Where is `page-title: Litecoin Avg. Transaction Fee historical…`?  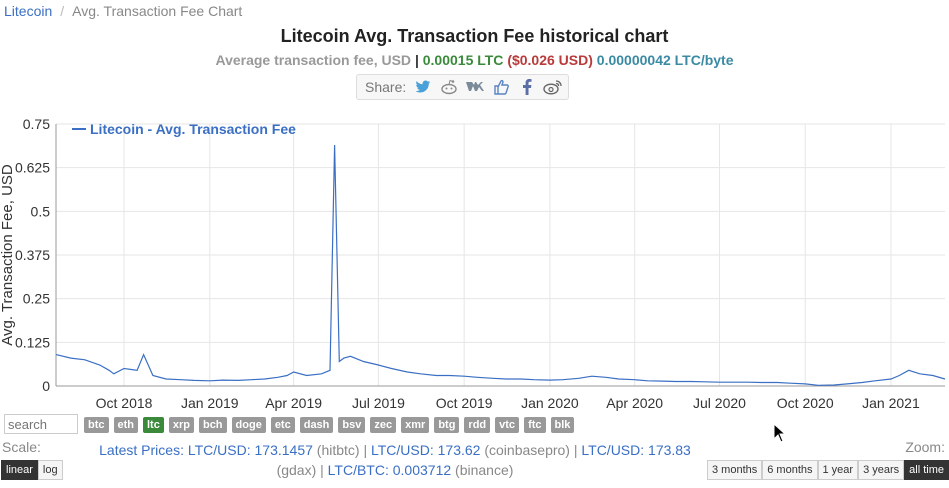 page-title: Litecoin Avg. Transaction Fee historical… is located at coordinates (474, 36).